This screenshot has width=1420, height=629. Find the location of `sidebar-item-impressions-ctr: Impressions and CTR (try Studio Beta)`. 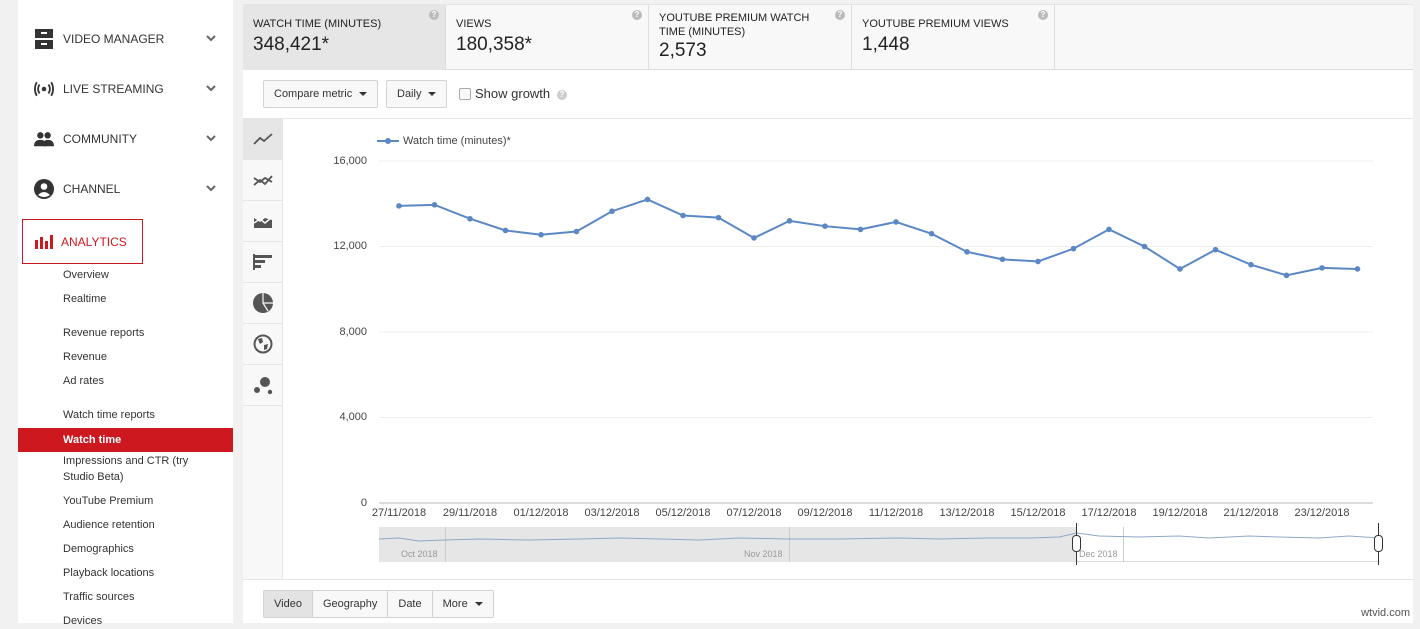

sidebar-item-impressions-ctr: Impressions and CTR (try Studio Beta) is located at coordinates (125, 469).